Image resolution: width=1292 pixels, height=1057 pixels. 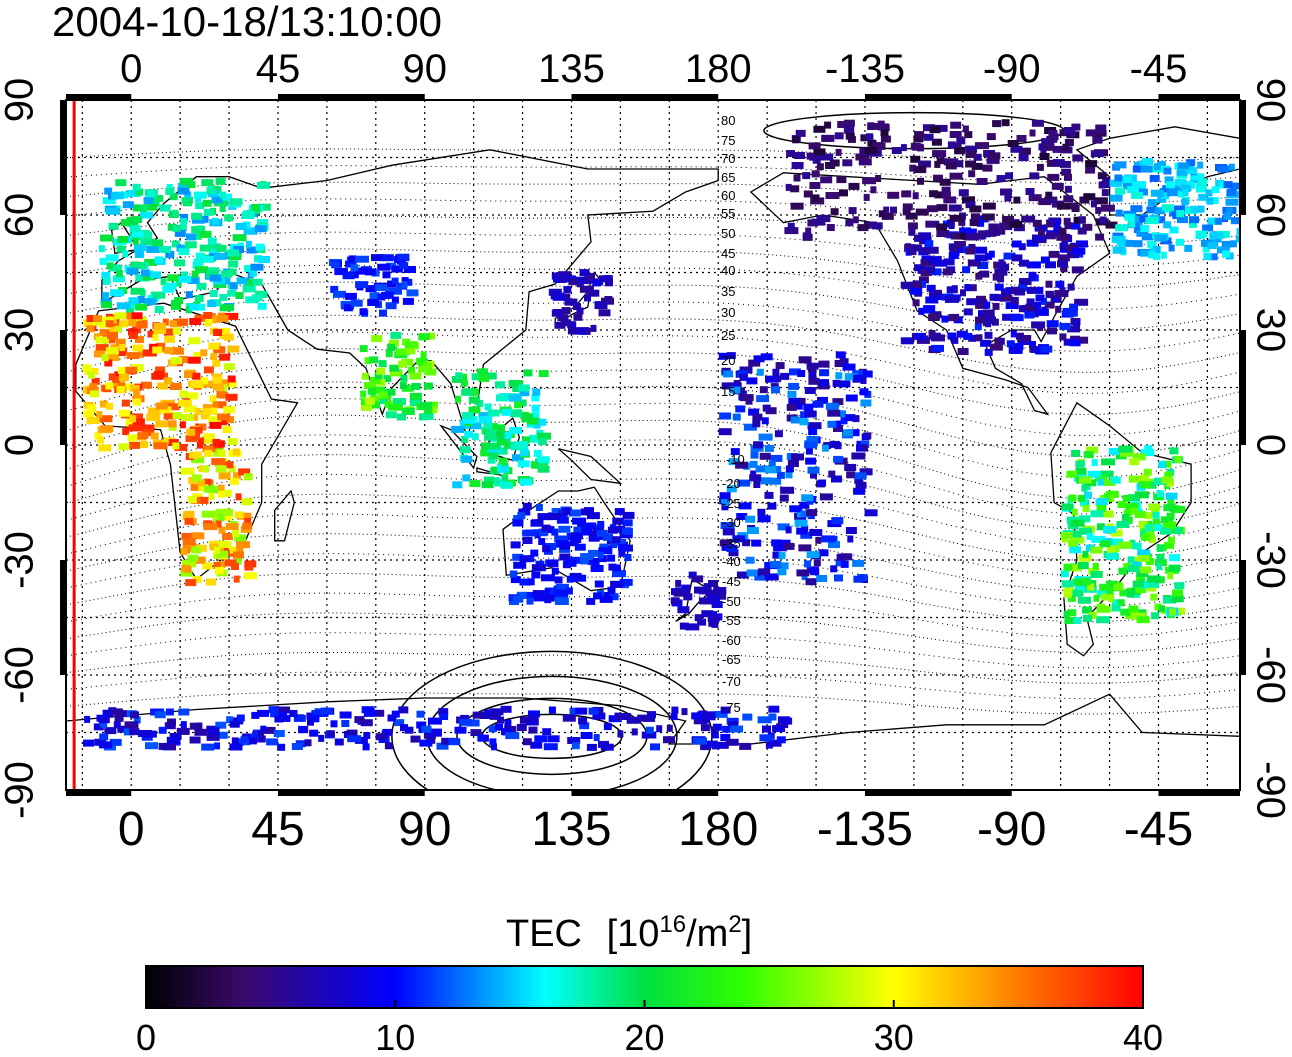 I want to click on frame-bar-bottom, so click(x=1199, y=793).